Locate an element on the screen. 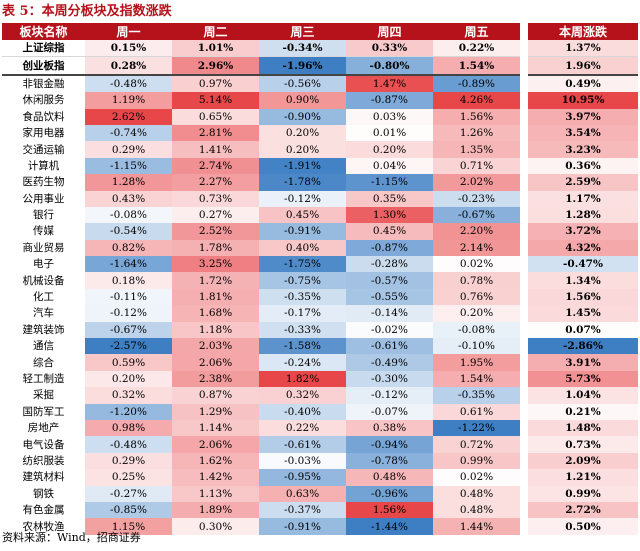 The height and width of the screenshot is (551, 640). daily-change-cell: 2.74% is located at coordinates (215, 166).